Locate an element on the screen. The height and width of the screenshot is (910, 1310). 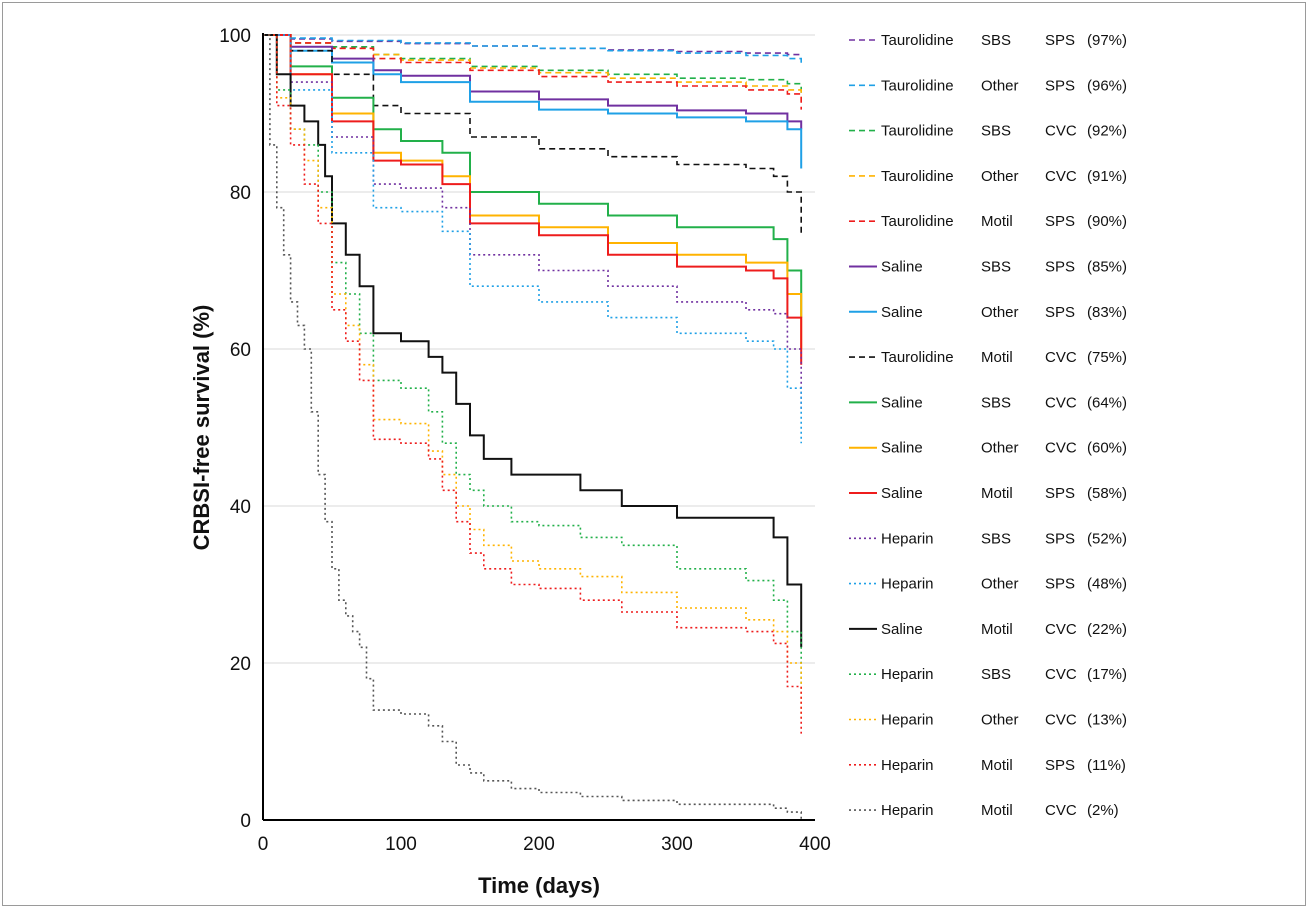
x-tick-label: 0 is located at coordinates (263, 844).